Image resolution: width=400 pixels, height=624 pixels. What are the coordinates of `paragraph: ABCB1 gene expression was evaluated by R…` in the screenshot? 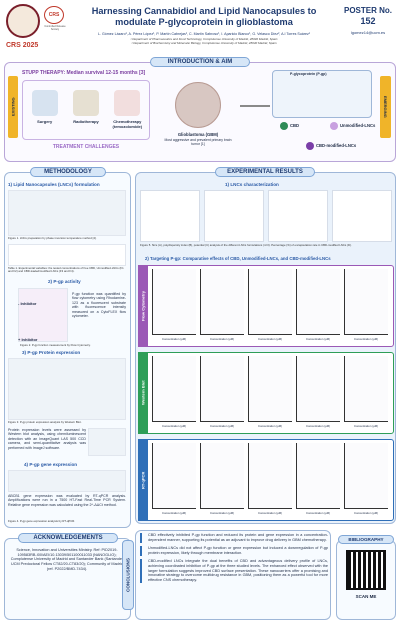 It's located at (67, 500).